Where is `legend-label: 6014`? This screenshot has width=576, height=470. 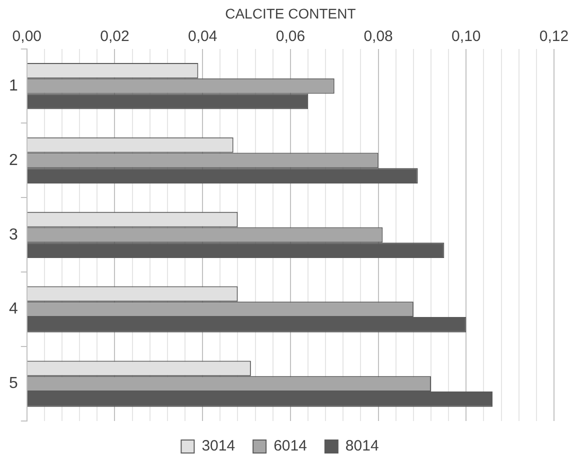 legend-label: 6014 is located at coordinates (290, 446).